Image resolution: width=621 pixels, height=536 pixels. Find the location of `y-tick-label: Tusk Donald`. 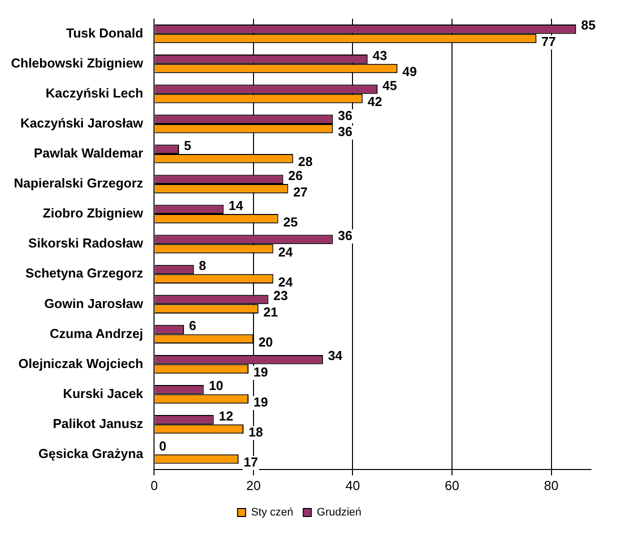

y-tick-label: Tusk Donald is located at coordinates (105, 32).